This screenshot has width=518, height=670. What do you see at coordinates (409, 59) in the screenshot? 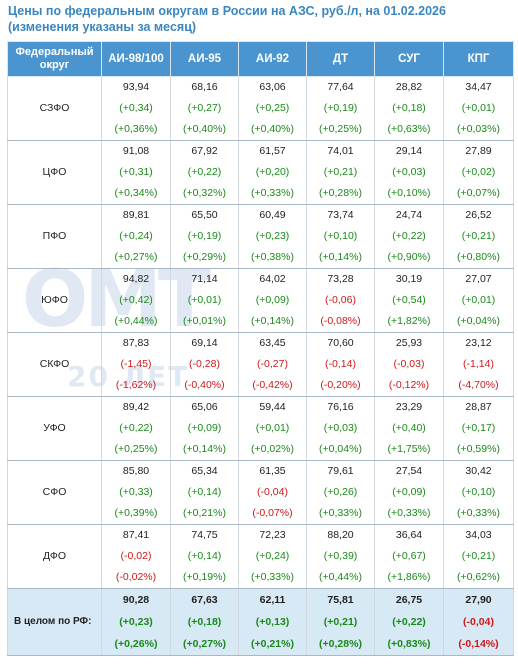
I see `header-sug: СУГ` at bounding box center [409, 59].